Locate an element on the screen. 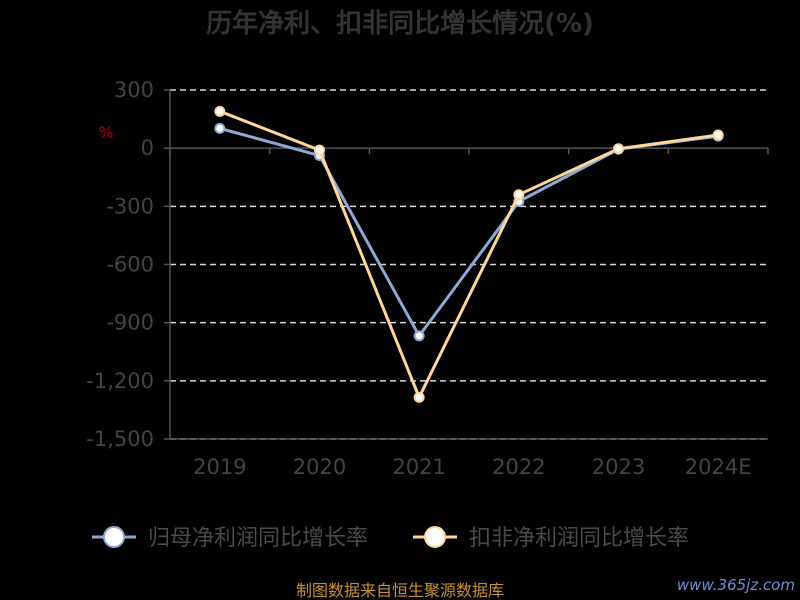 This screenshot has width=800, height=600. y-tick-label: -900 is located at coordinates (130, 323).